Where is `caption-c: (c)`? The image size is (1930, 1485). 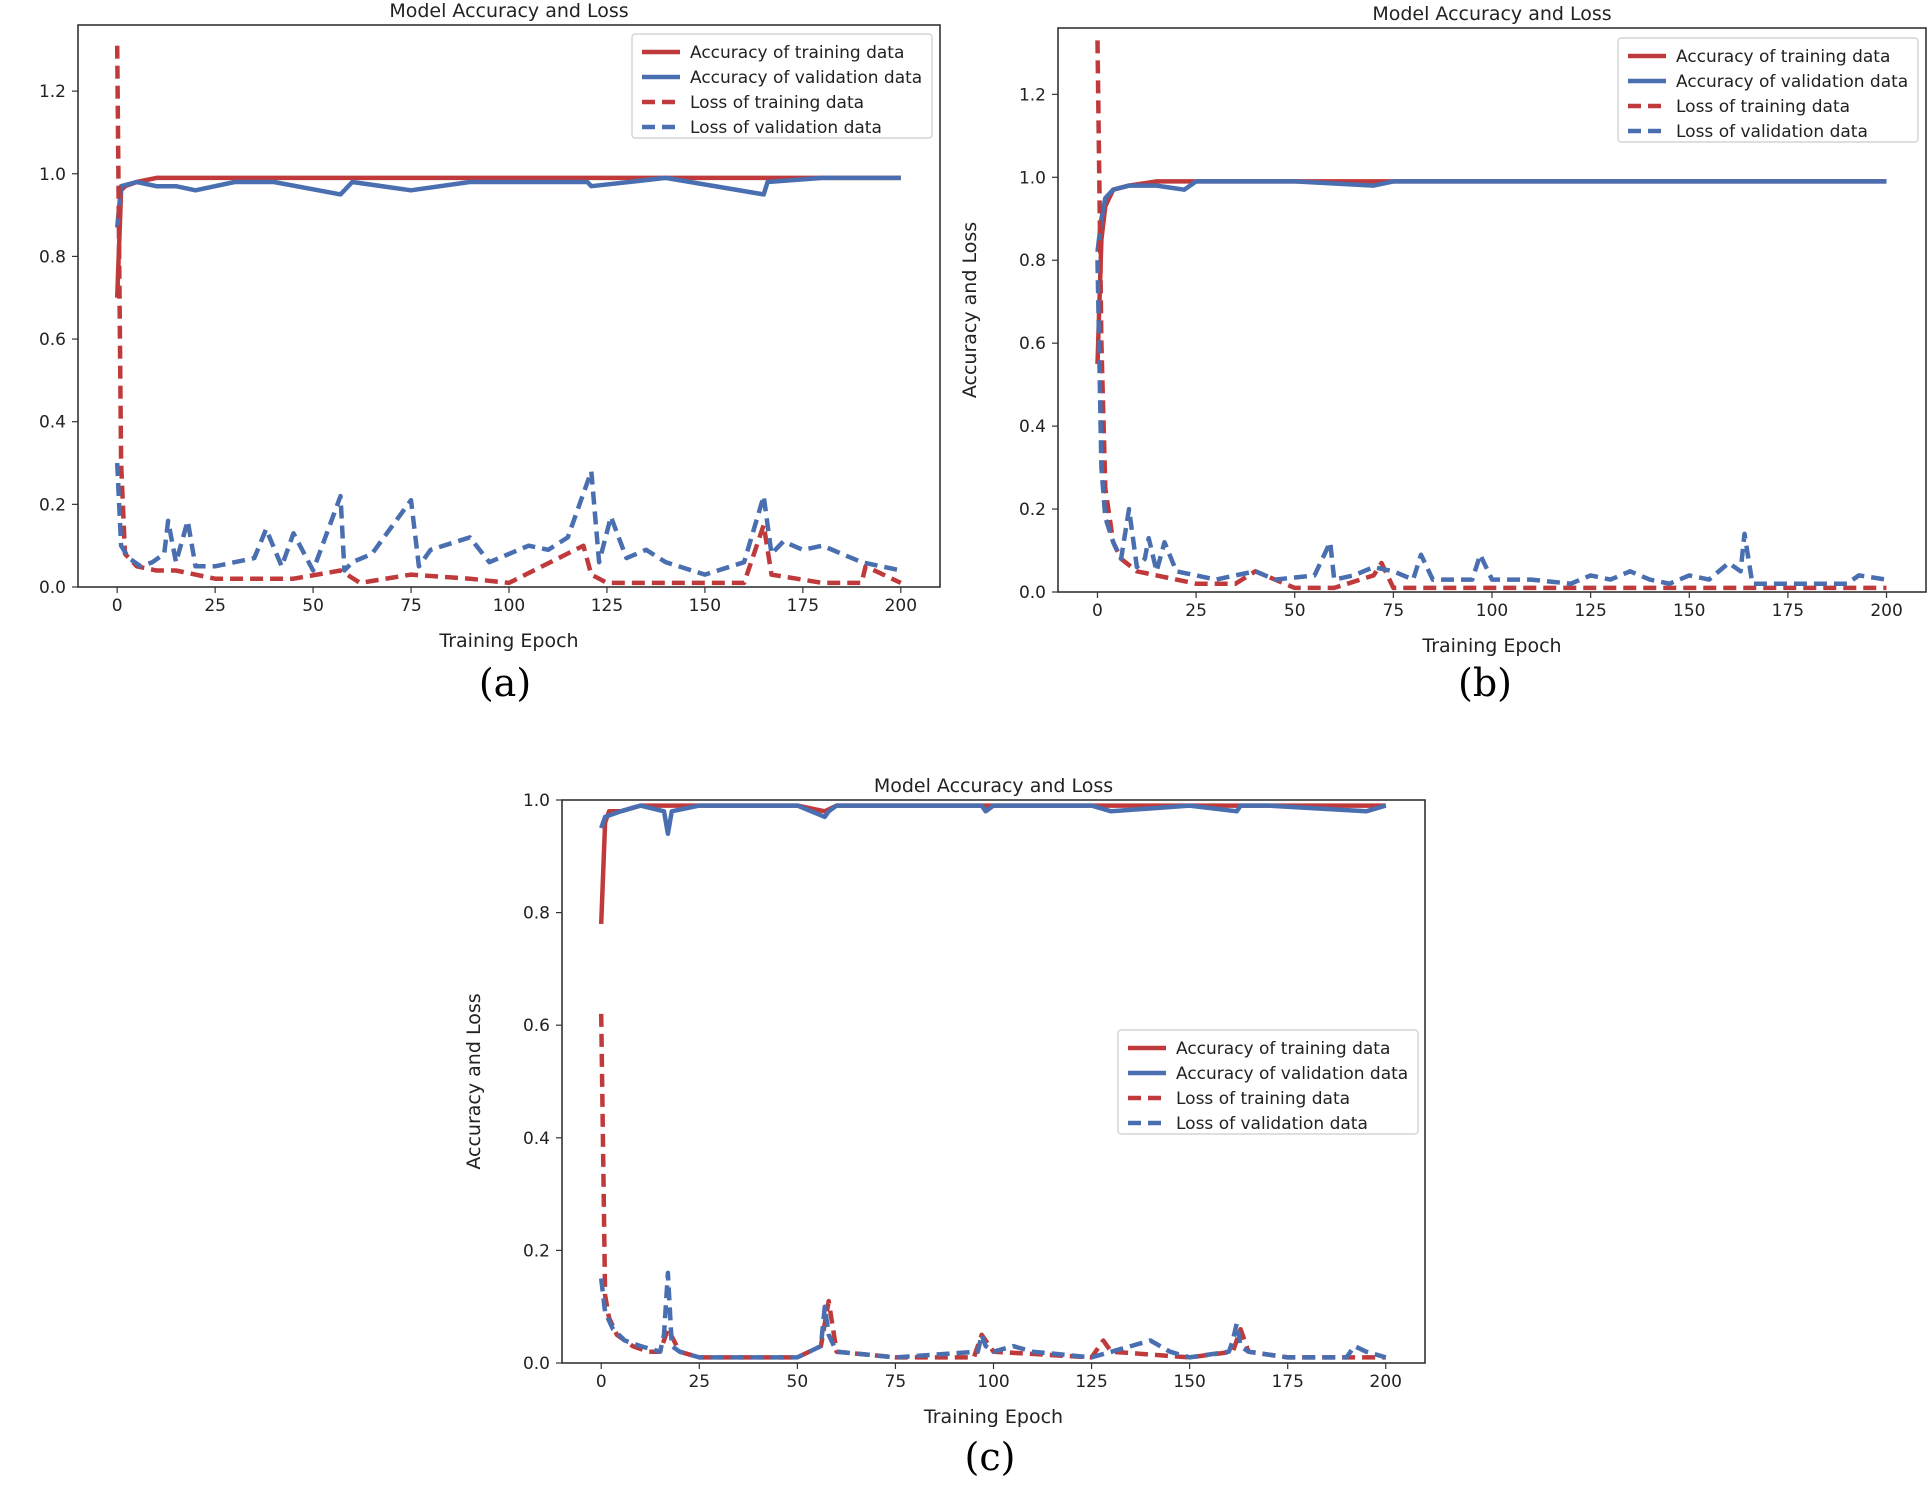 caption-c: (c) is located at coordinates (990, 1457).